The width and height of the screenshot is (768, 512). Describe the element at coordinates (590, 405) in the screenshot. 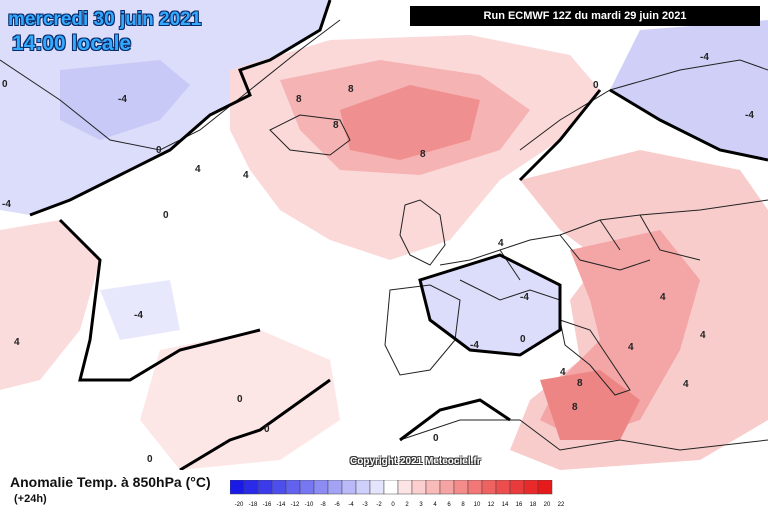

I see `warm-anomaly-ionian` at that location.